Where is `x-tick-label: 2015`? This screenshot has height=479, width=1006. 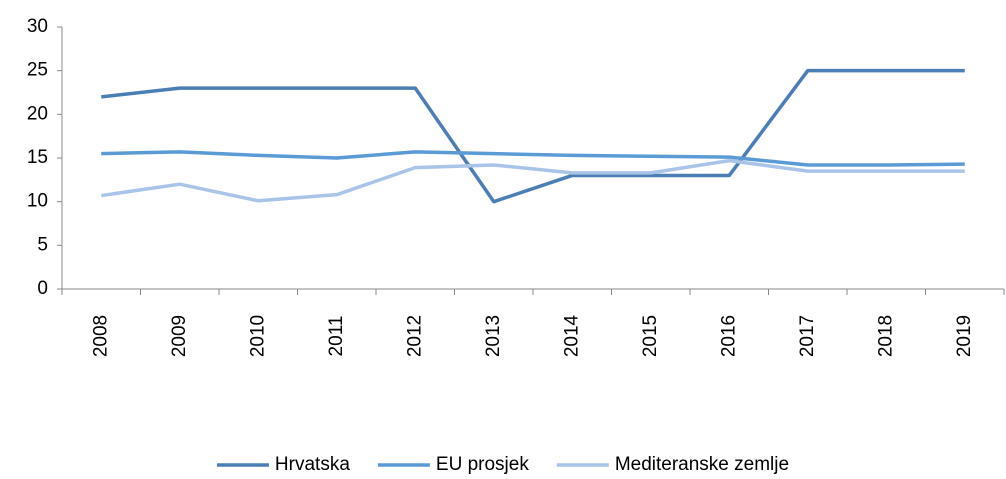
x-tick-label: 2015 is located at coordinates (650, 336).